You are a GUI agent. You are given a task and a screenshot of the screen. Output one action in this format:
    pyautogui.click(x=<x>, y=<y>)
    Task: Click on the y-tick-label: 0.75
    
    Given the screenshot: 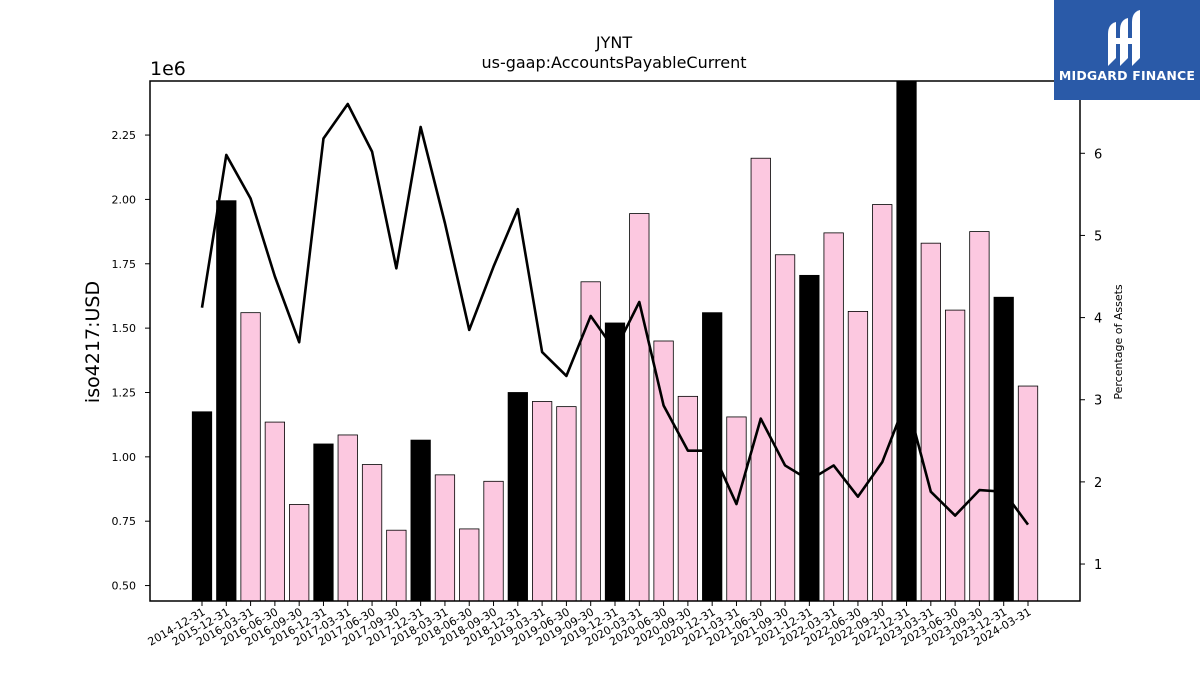 What is the action you would take?
    pyautogui.click(x=124, y=521)
    